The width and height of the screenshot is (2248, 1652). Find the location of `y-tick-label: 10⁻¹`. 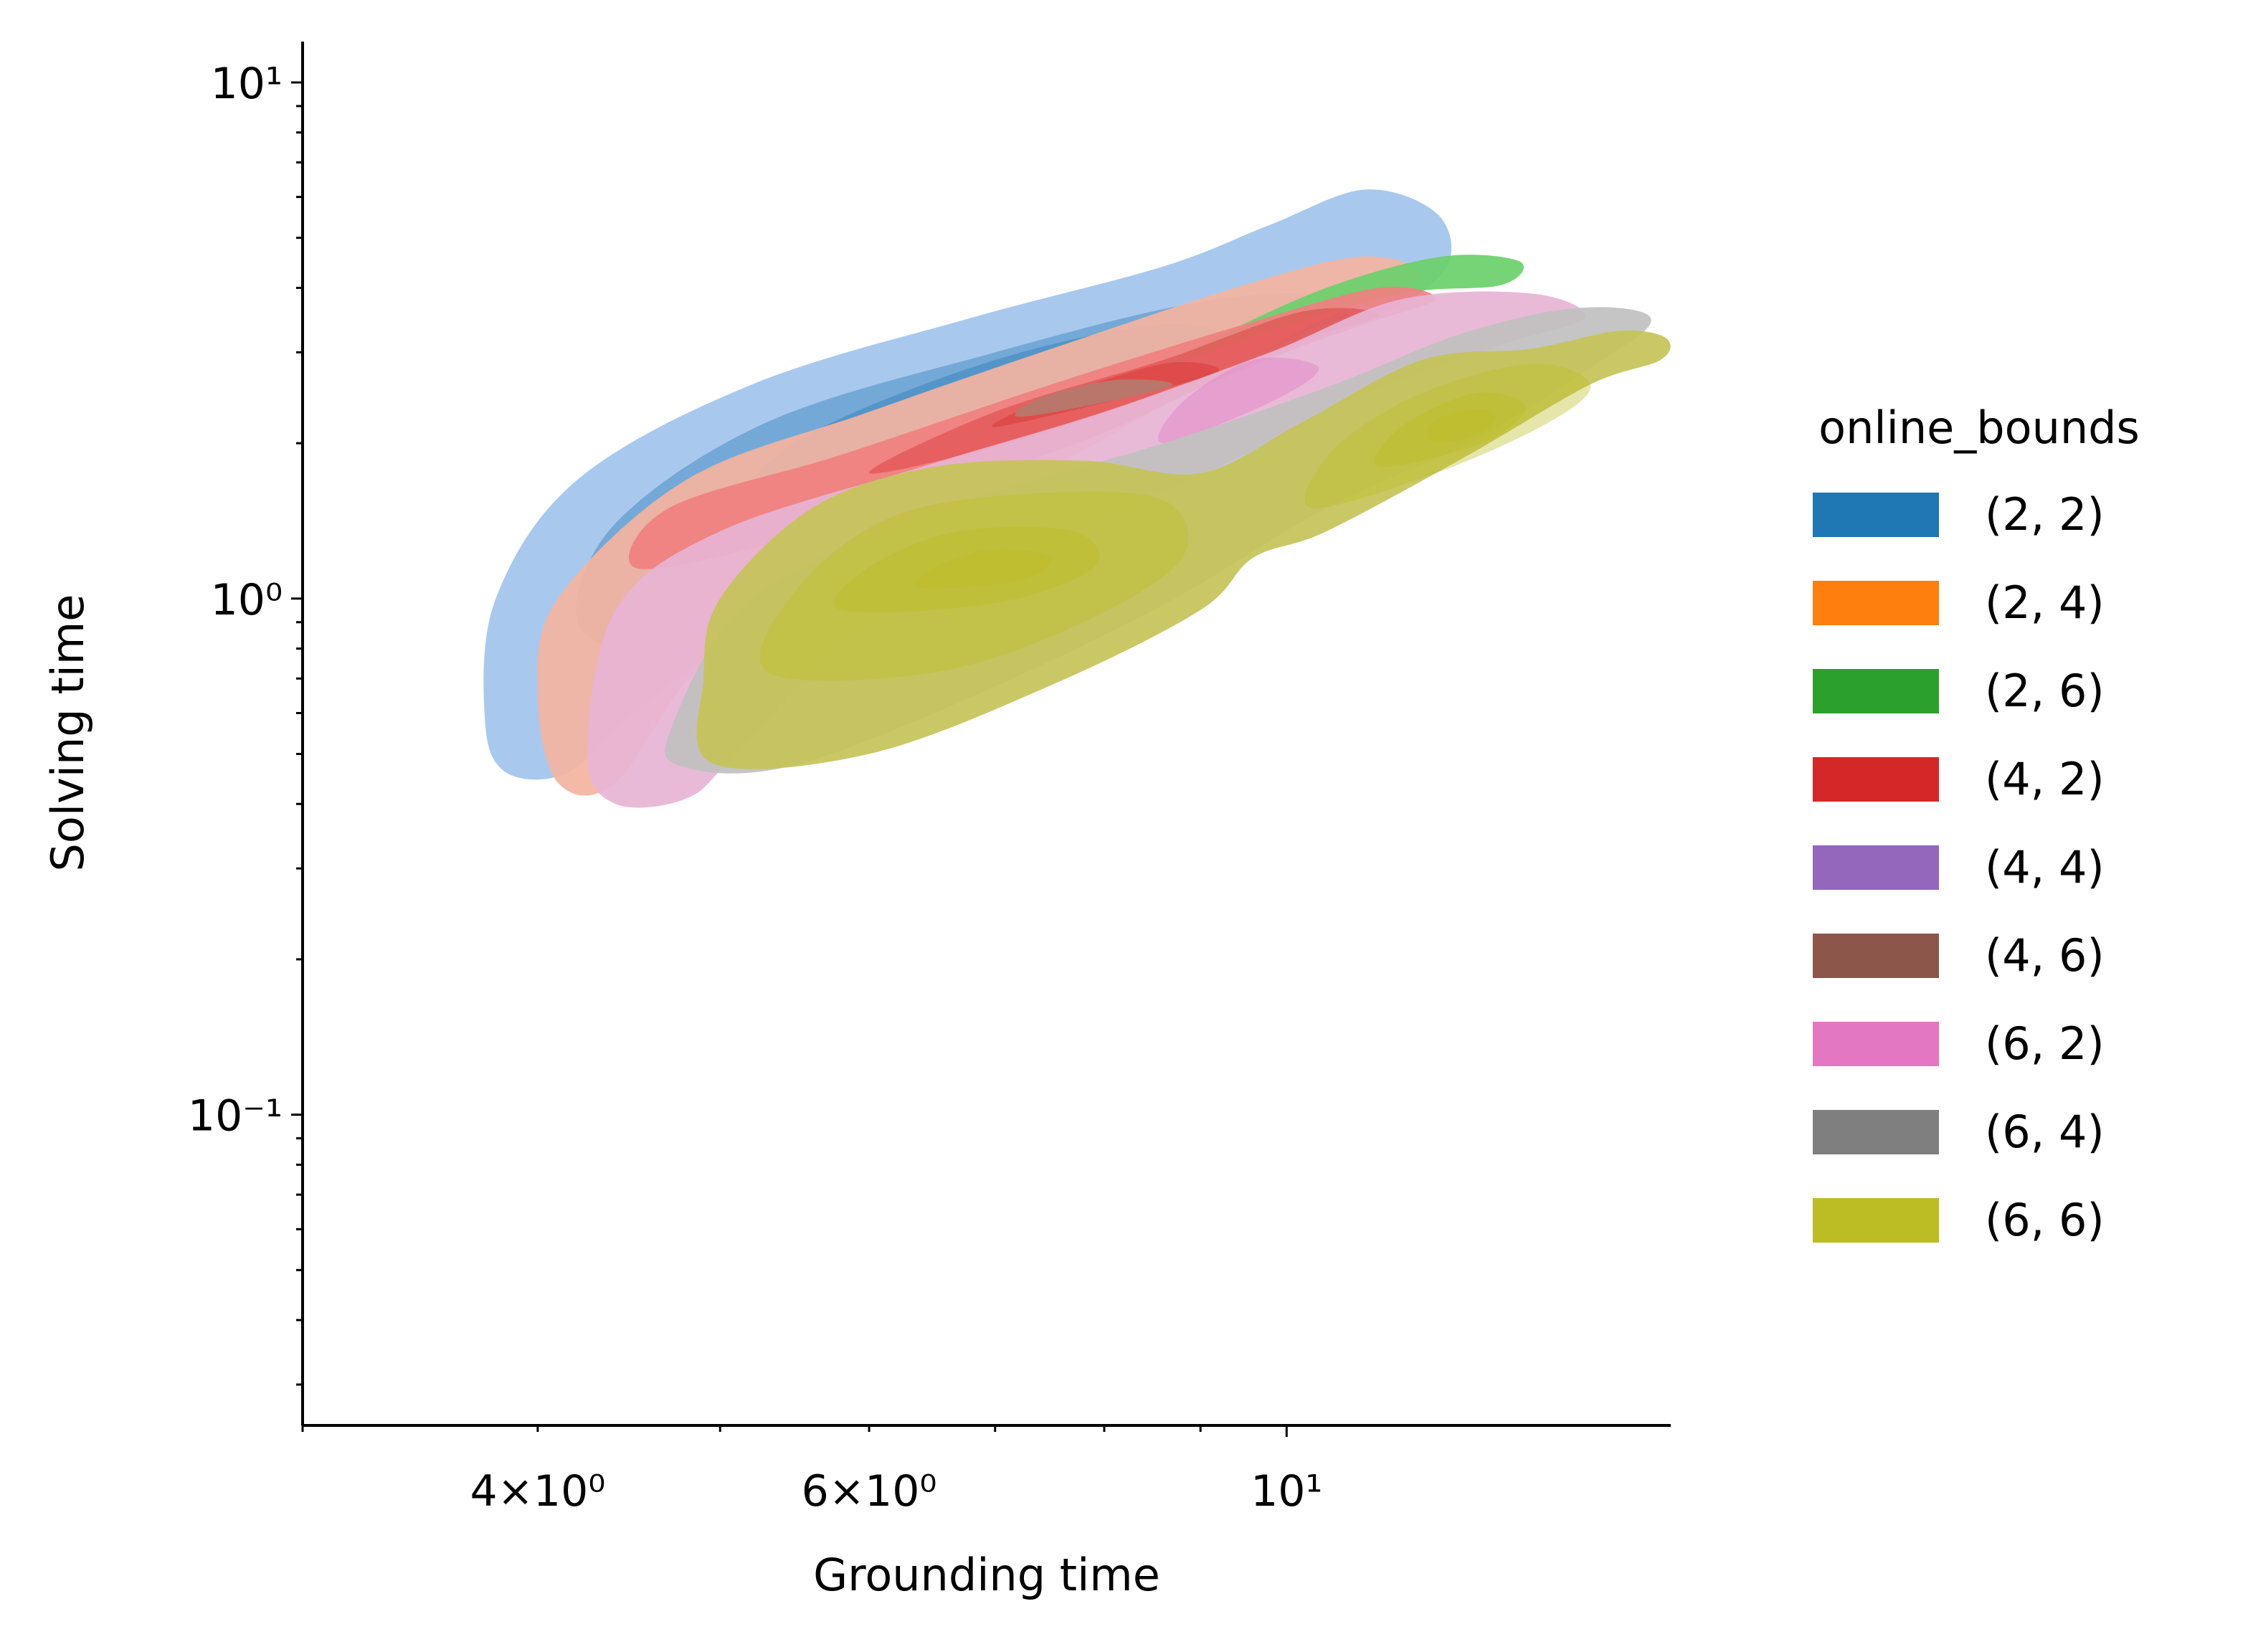

y-tick-label: 10⁻¹ is located at coordinates (235, 1116).